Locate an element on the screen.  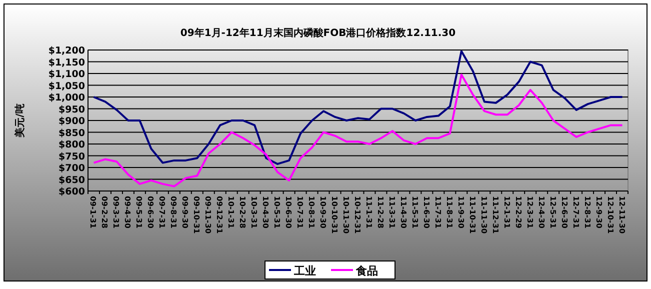
y-tick-label: $900 is located at coordinates (72, 121).